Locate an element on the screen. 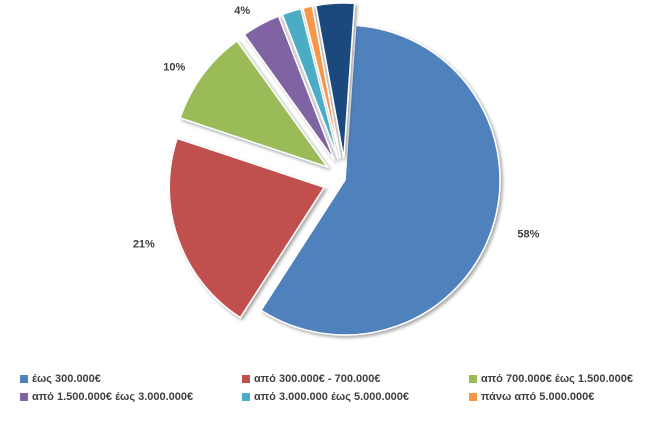 This screenshot has width=664, height=434. legend-label: από 1.500.000€ έως 3.000.000€ is located at coordinates (113, 397).